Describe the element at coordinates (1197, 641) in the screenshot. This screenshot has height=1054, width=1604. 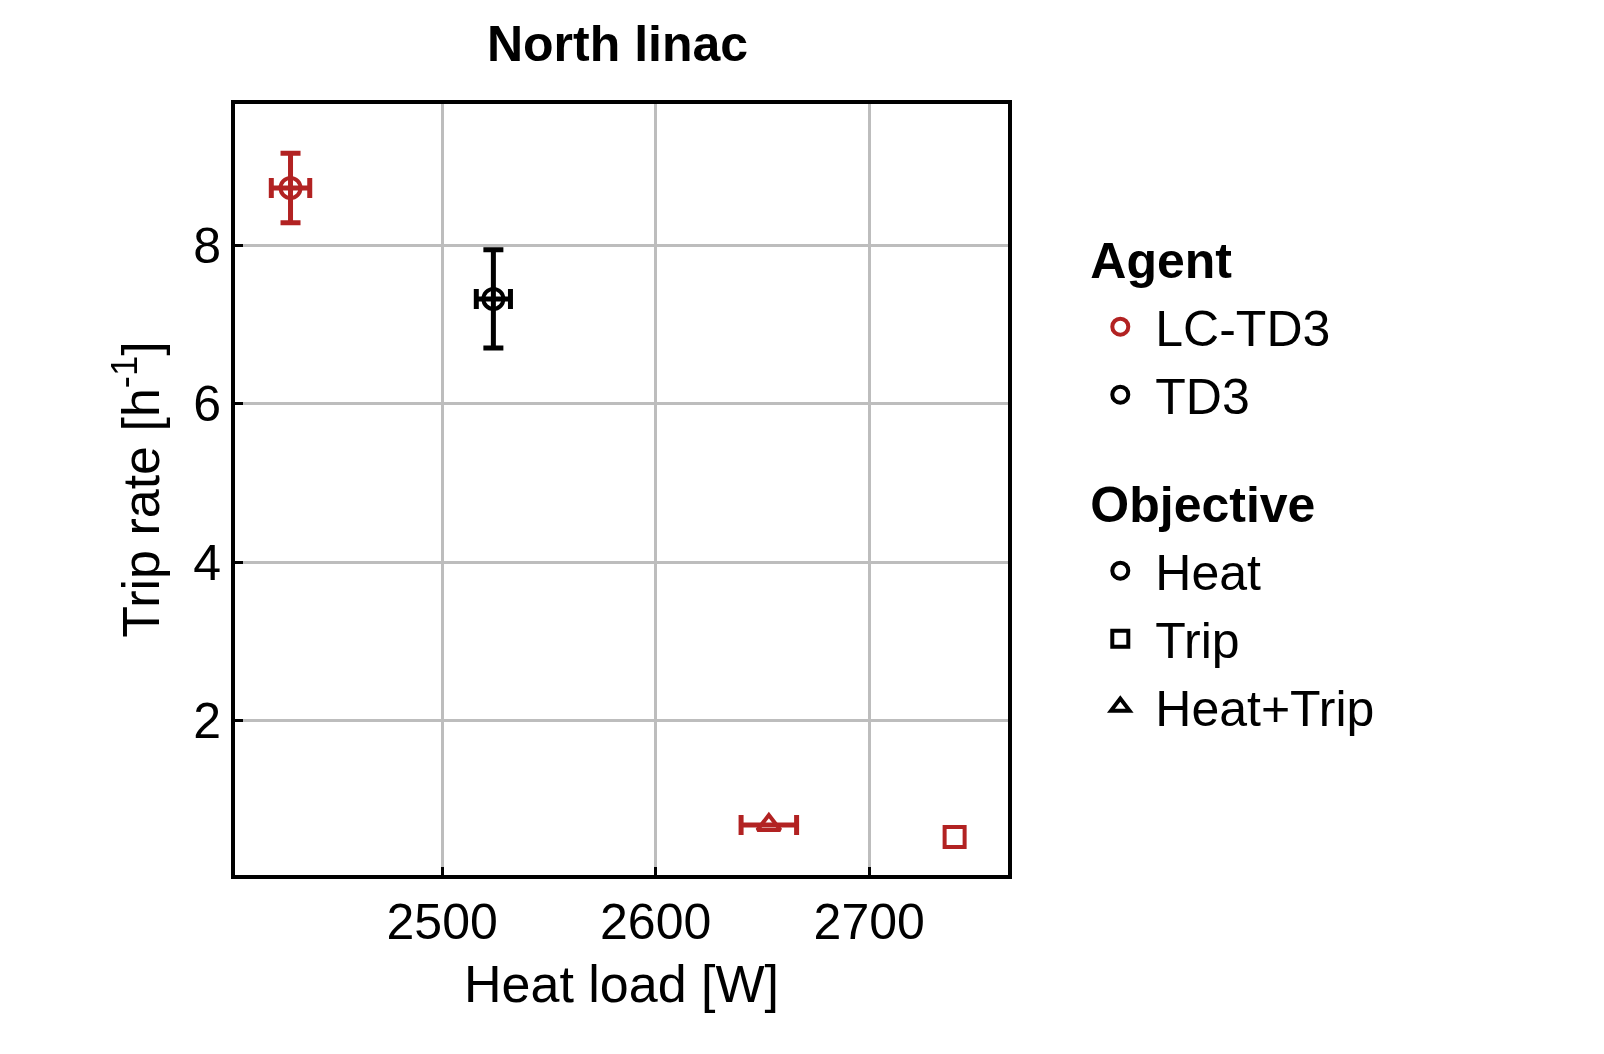
I see `legend-label: Trip` at that location.